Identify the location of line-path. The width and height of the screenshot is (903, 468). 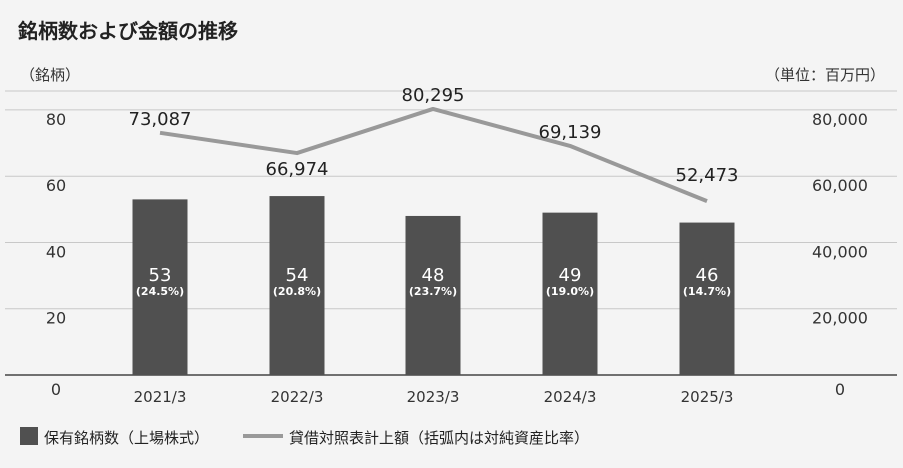
(433, 154).